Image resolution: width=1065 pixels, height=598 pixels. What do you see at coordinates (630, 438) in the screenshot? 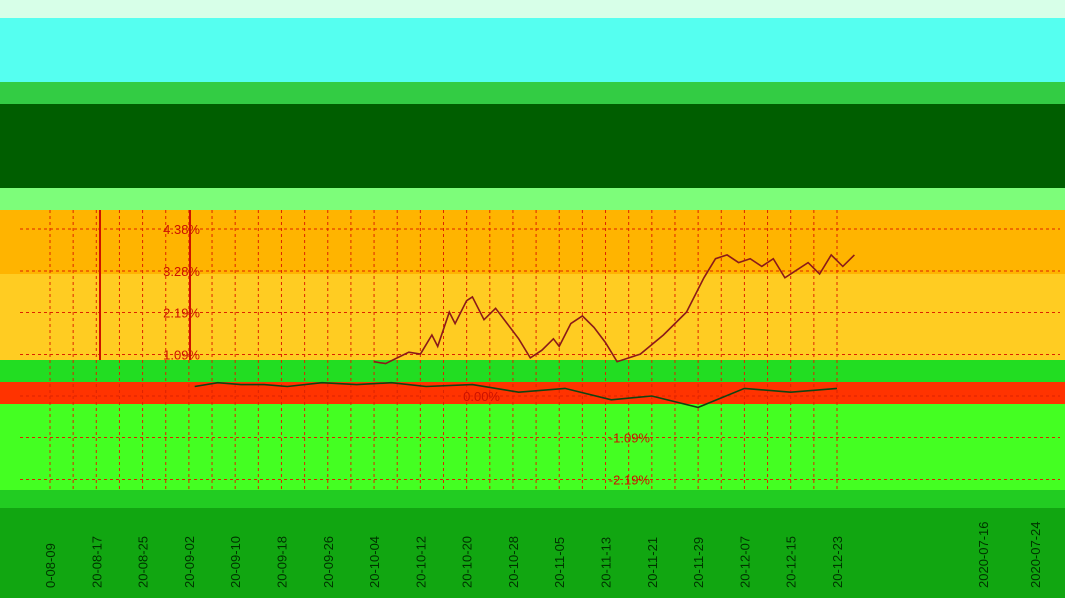
I see `y-tick-label: -1.09%` at bounding box center [630, 438].